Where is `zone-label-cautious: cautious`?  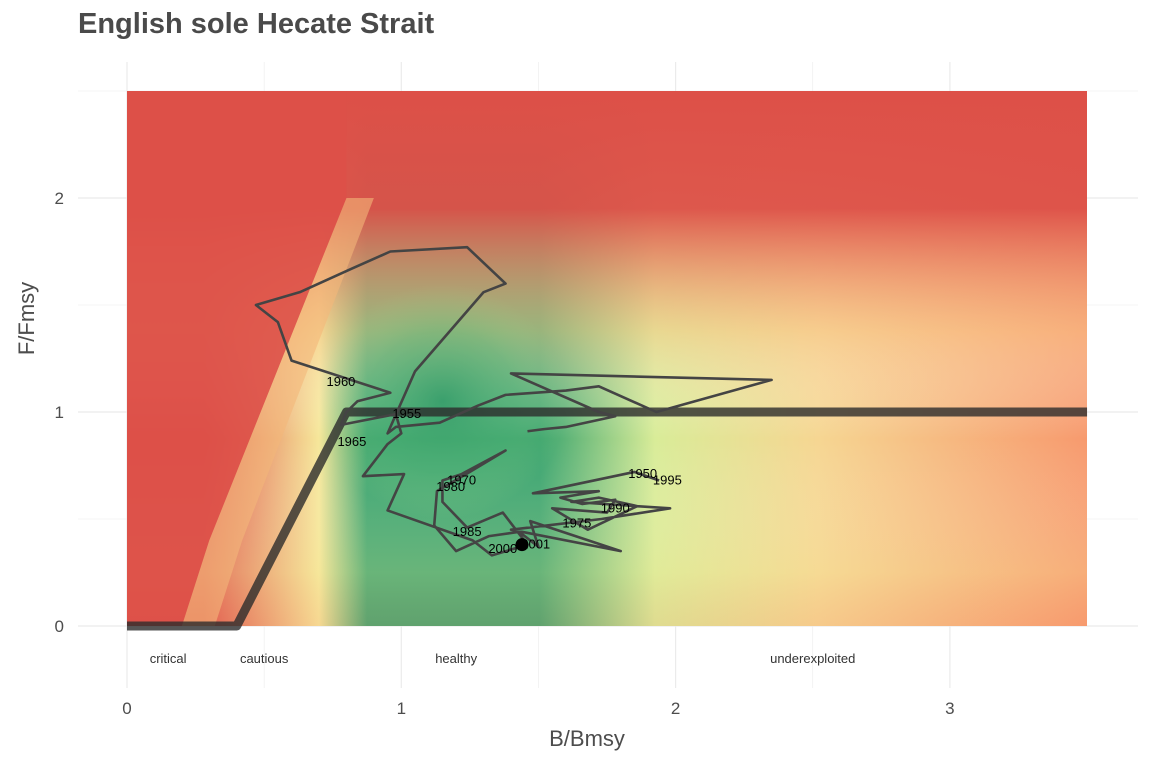 zone-label-cautious: cautious is located at coordinates (264, 658).